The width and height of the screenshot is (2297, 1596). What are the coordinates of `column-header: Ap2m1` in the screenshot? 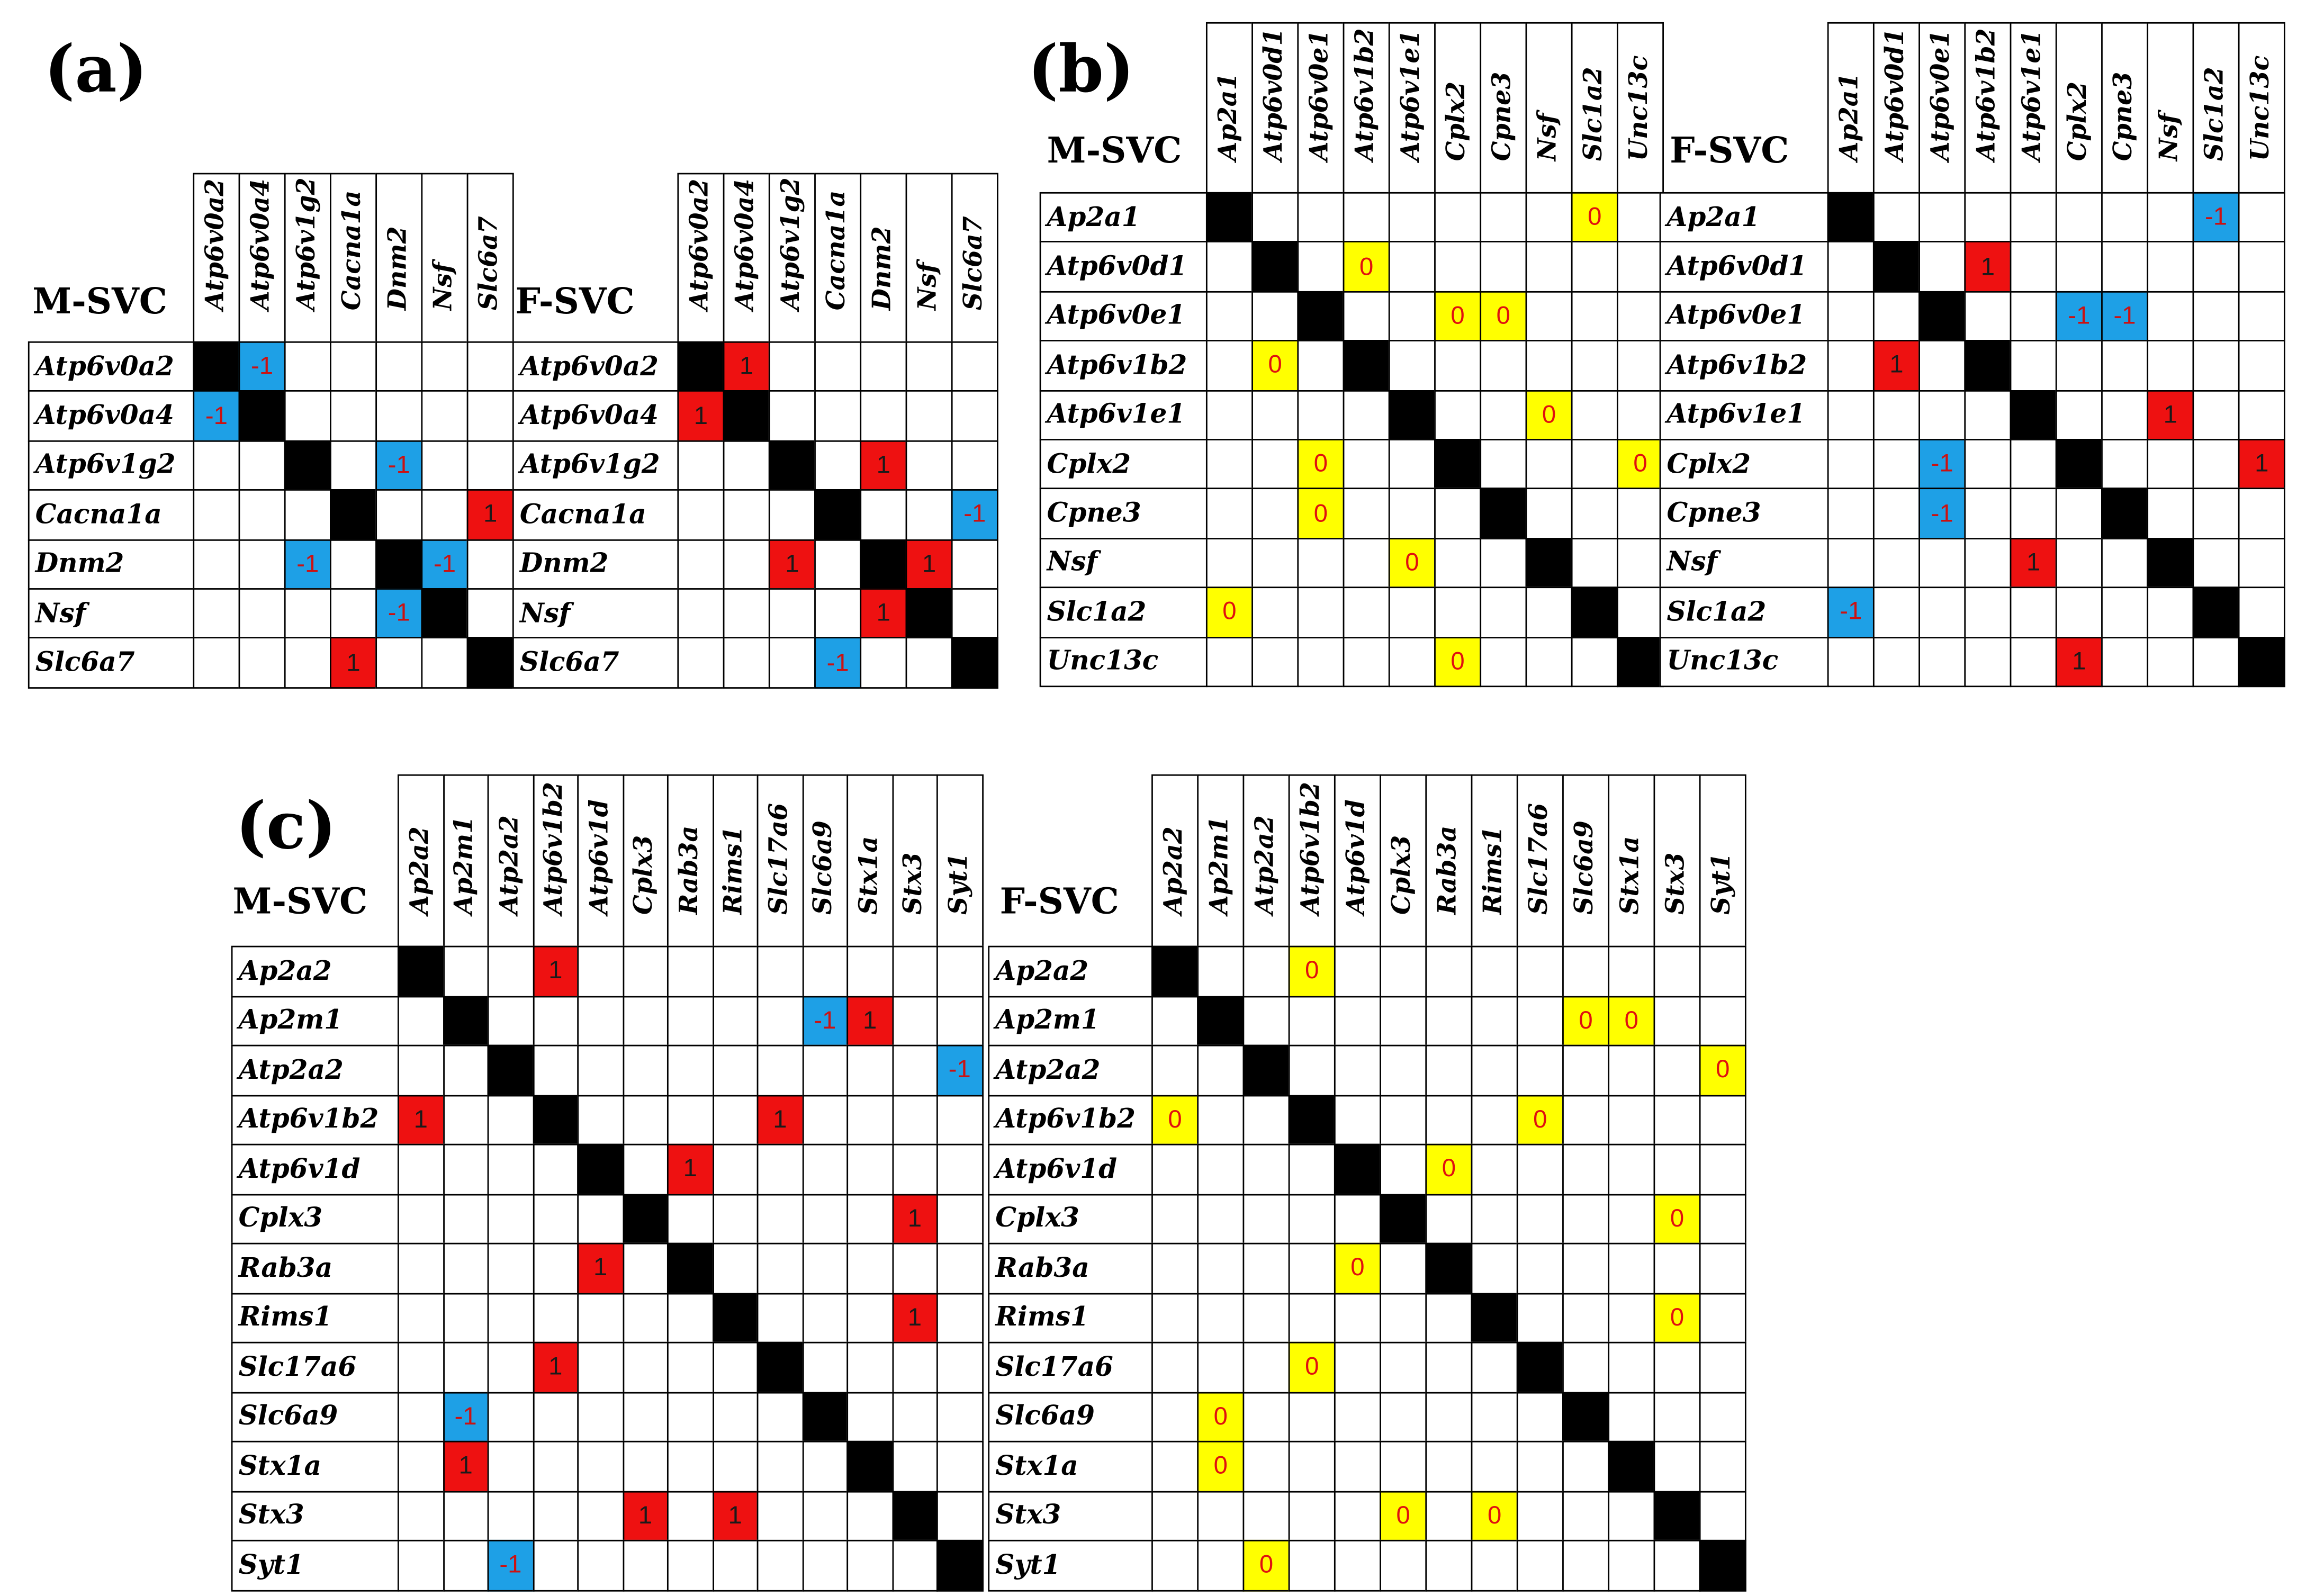 It's located at (465, 861).